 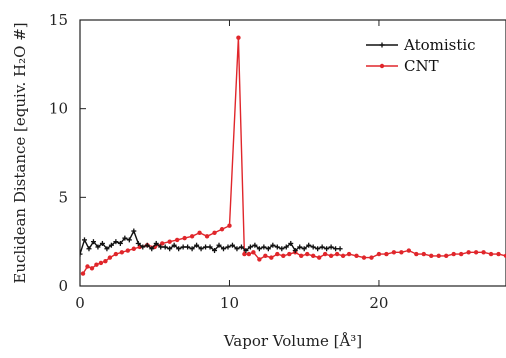 I want to click on legend-marker-point, so click(x=382, y=45).